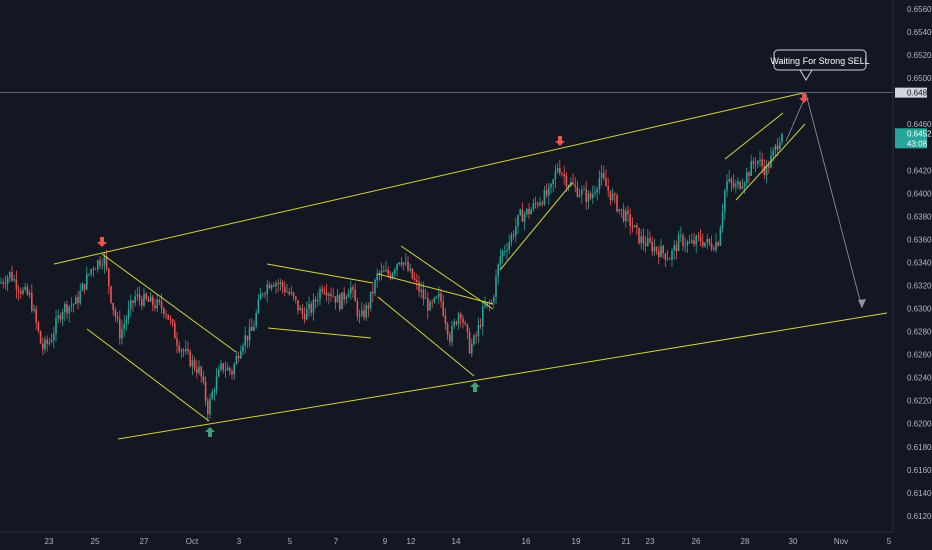 The height and width of the screenshot is (550, 932). I want to click on time-tick-label: 14, so click(456, 541).